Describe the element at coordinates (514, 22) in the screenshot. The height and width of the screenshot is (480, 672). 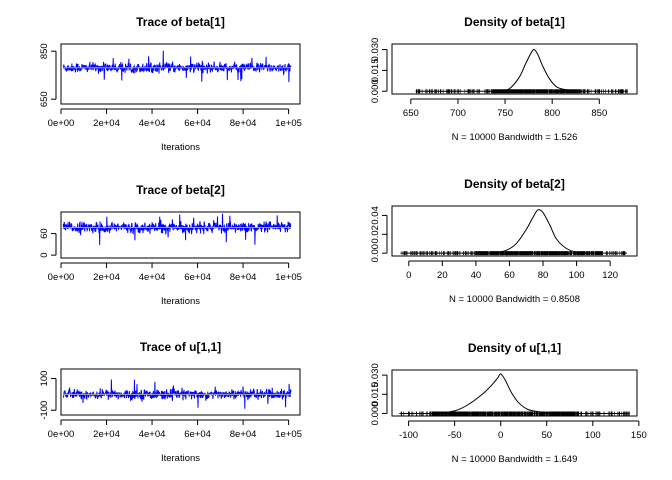
I see `panel-title: Density of beta[1]` at that location.